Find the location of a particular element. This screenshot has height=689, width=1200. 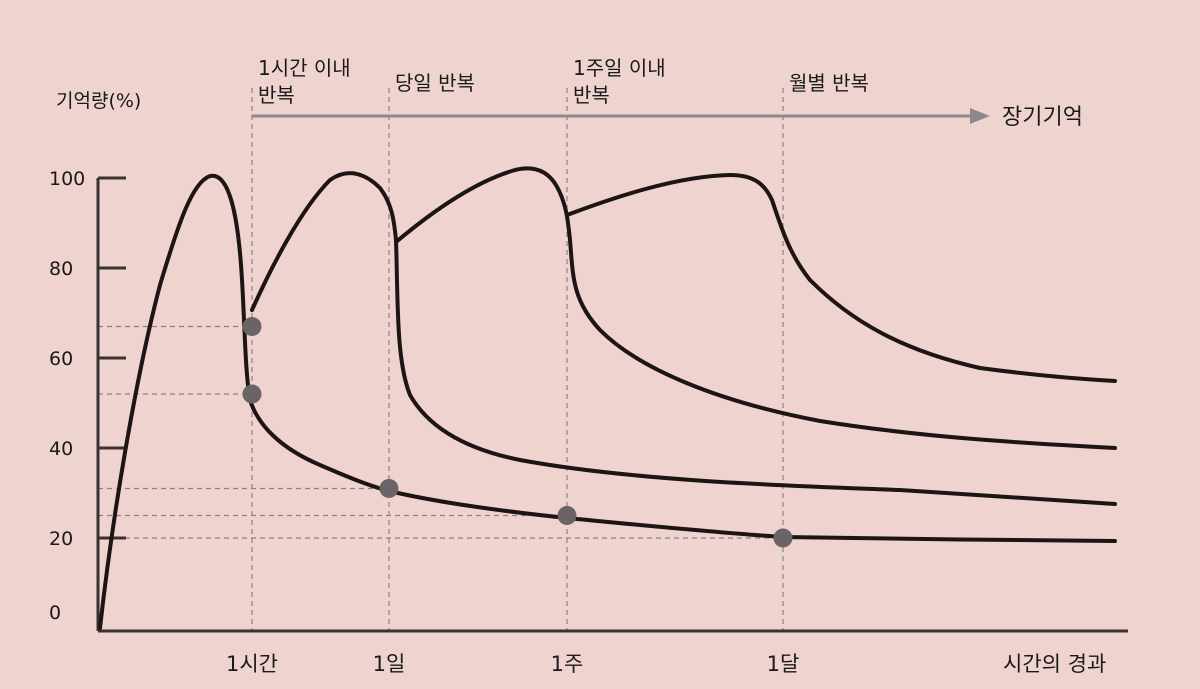

x-tick-labels: 1시간 1일 1주 1달 is located at coordinates (512, 664).